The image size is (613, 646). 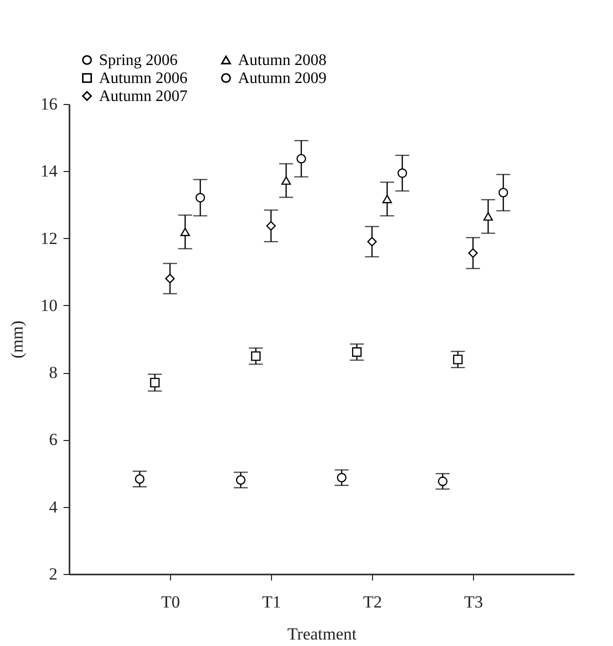 I want to click on y-tick-label: 12, so click(x=49, y=238).